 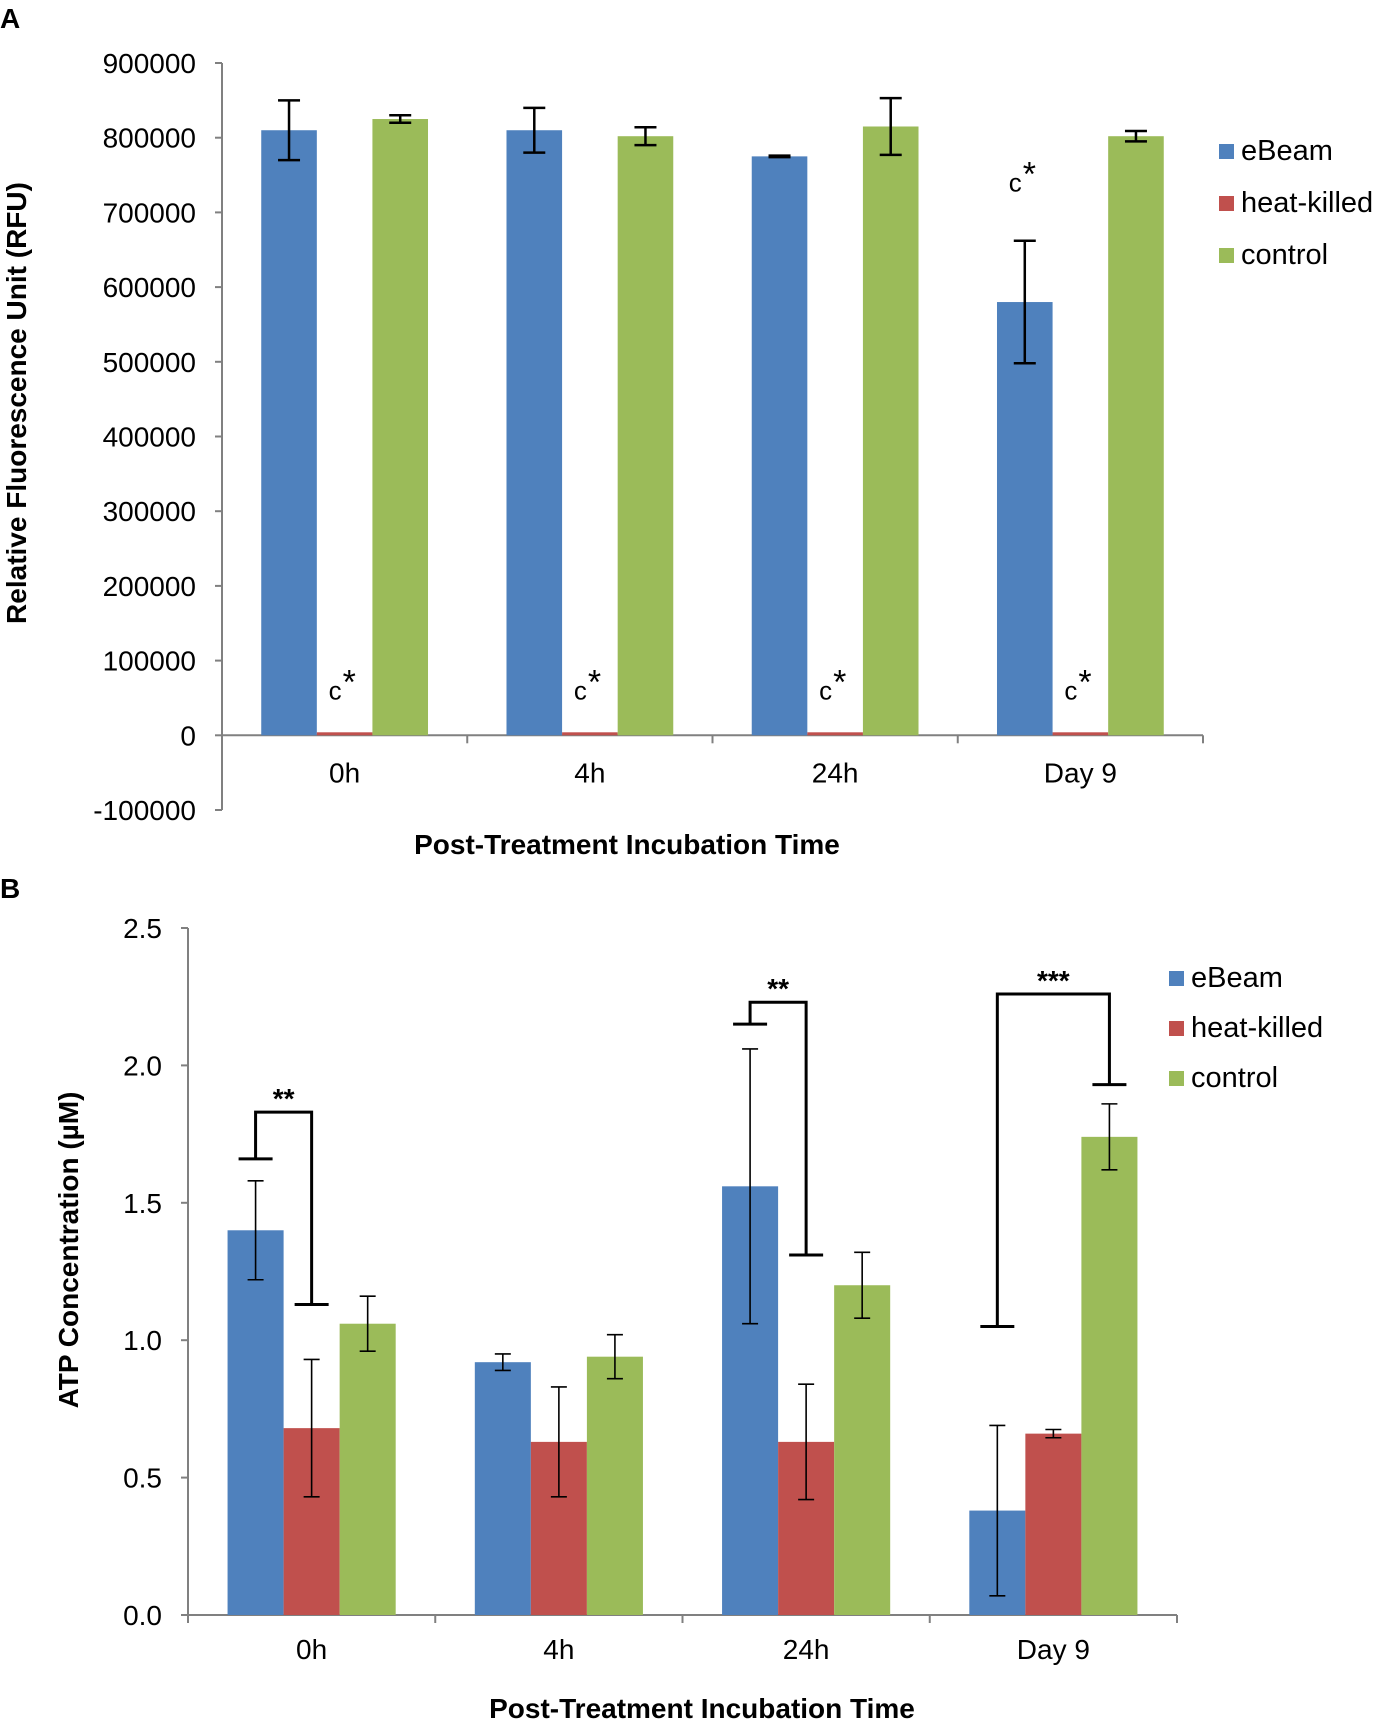 I want to click on chart-b-y-tick-label: 0.0, so click(x=142, y=1615).